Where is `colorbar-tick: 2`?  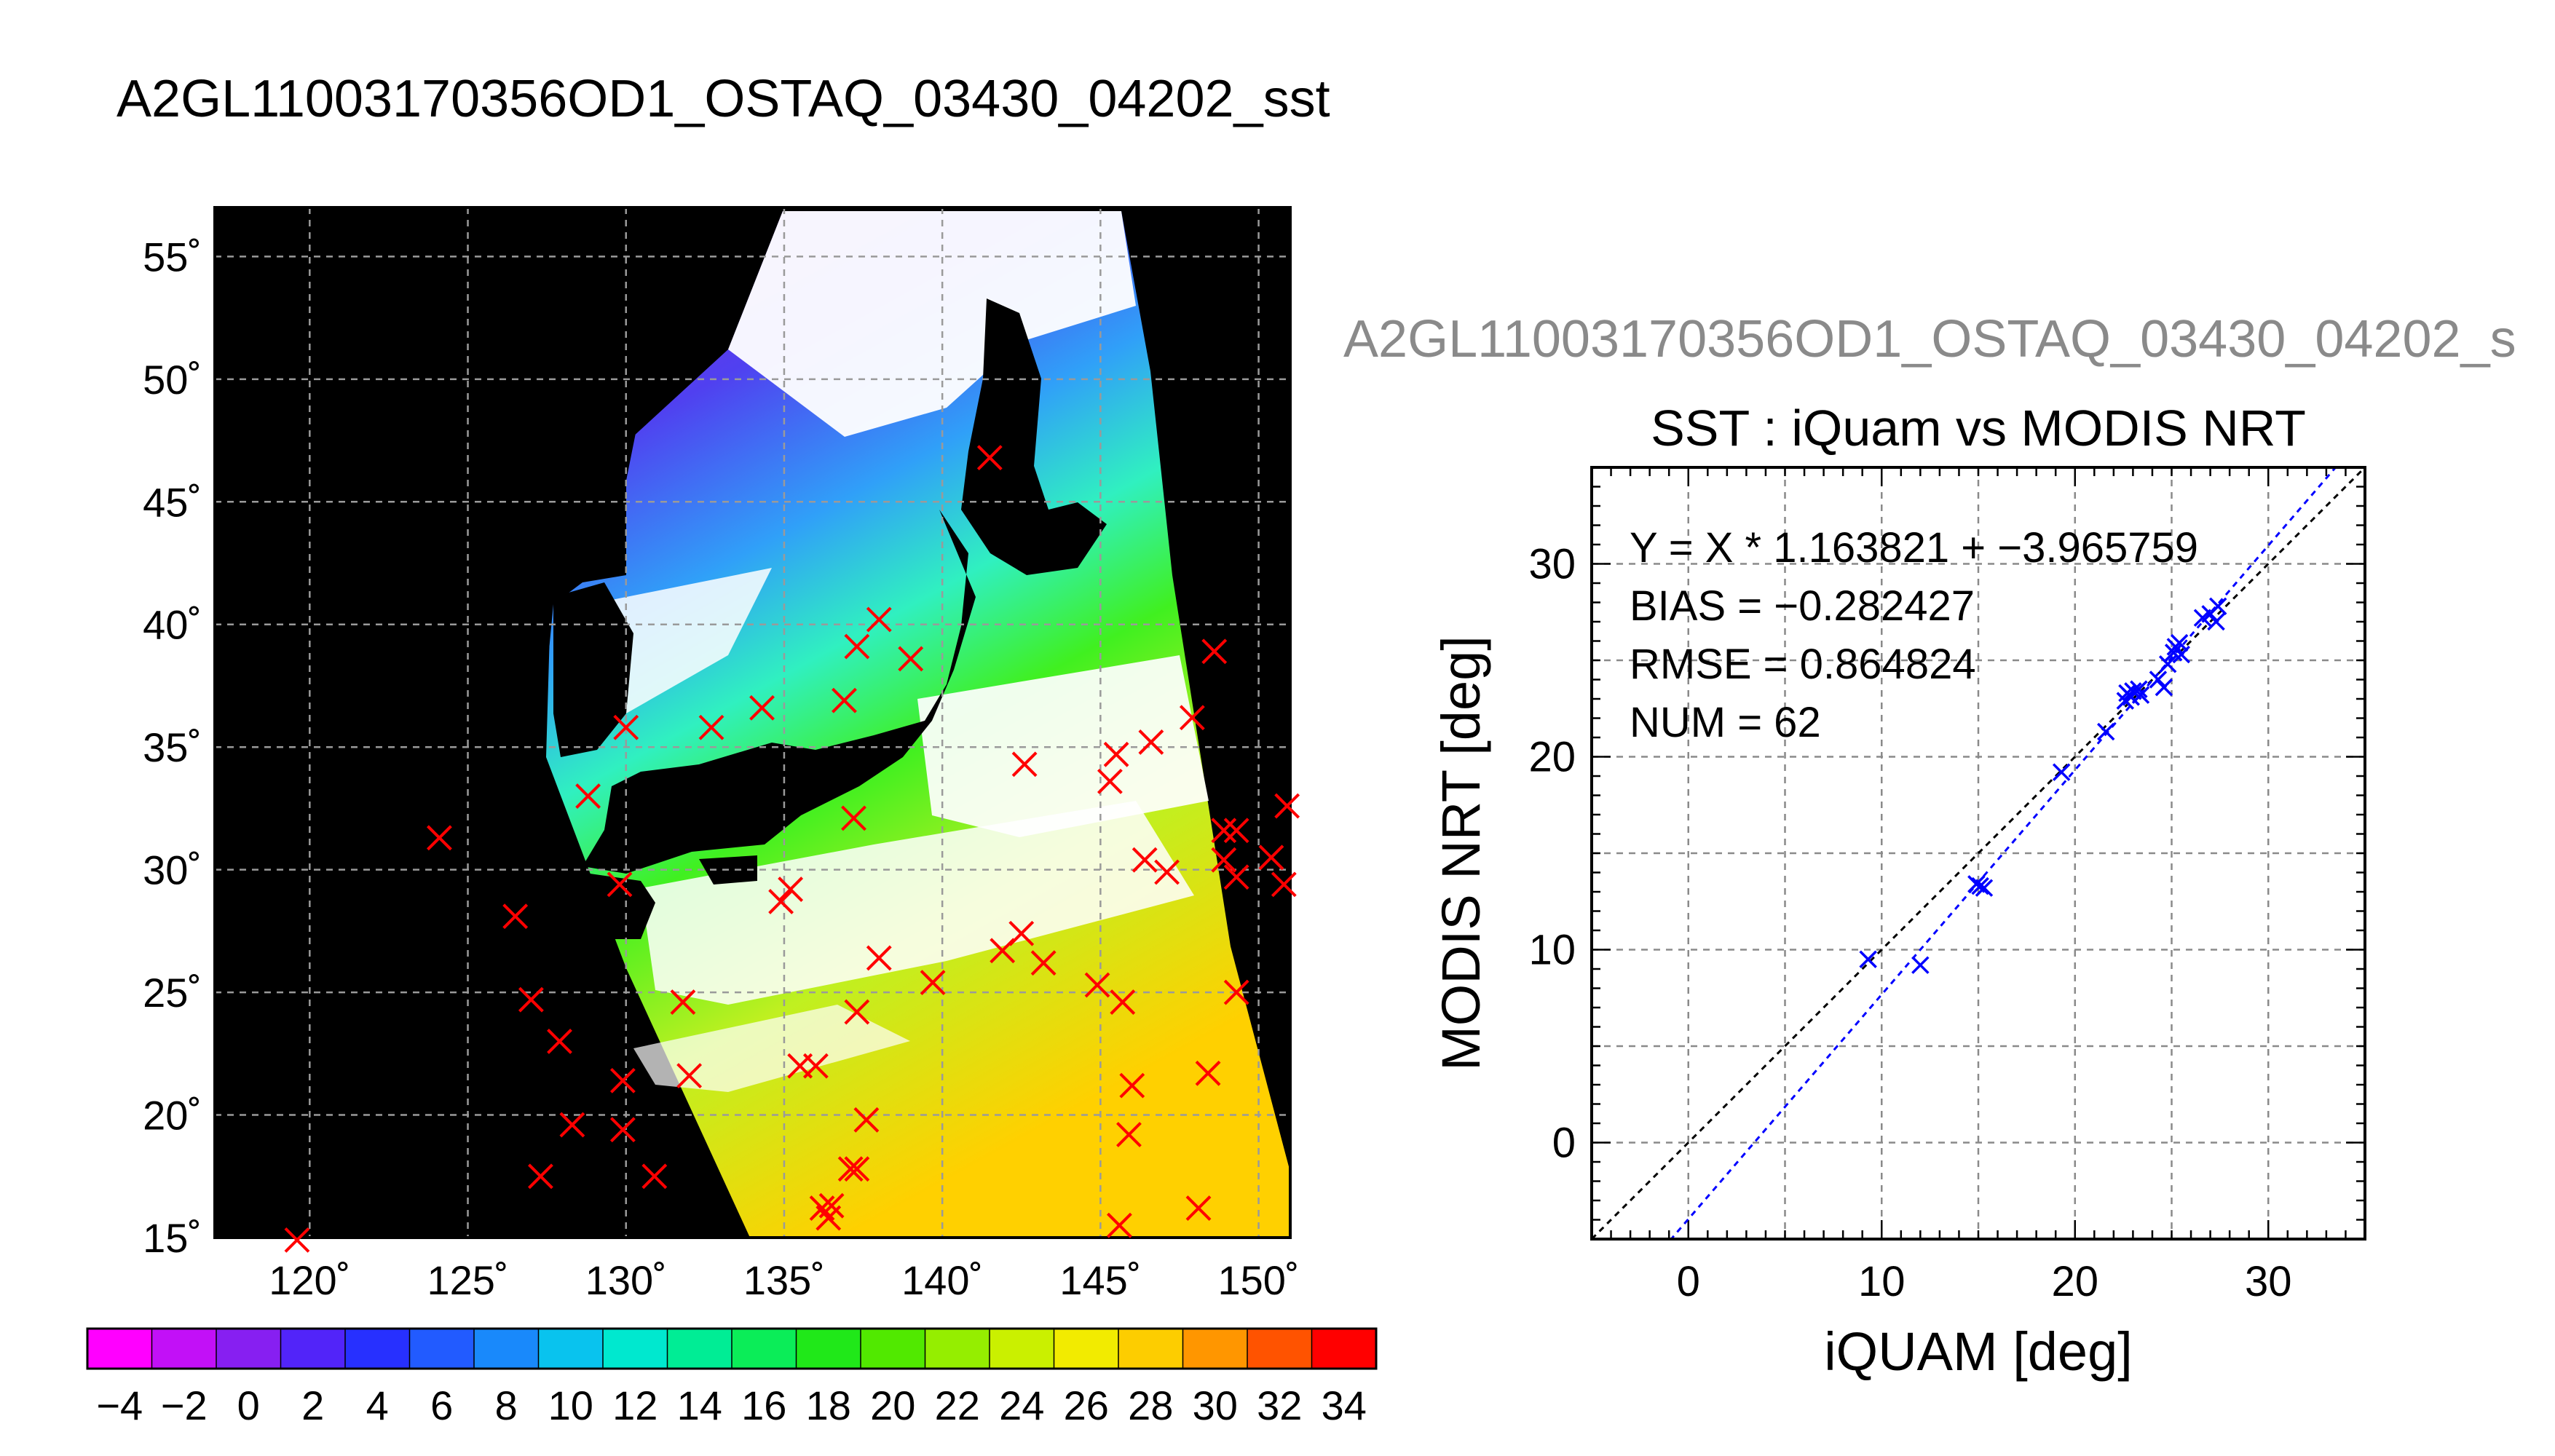 colorbar-tick: 2 is located at coordinates (312, 1405).